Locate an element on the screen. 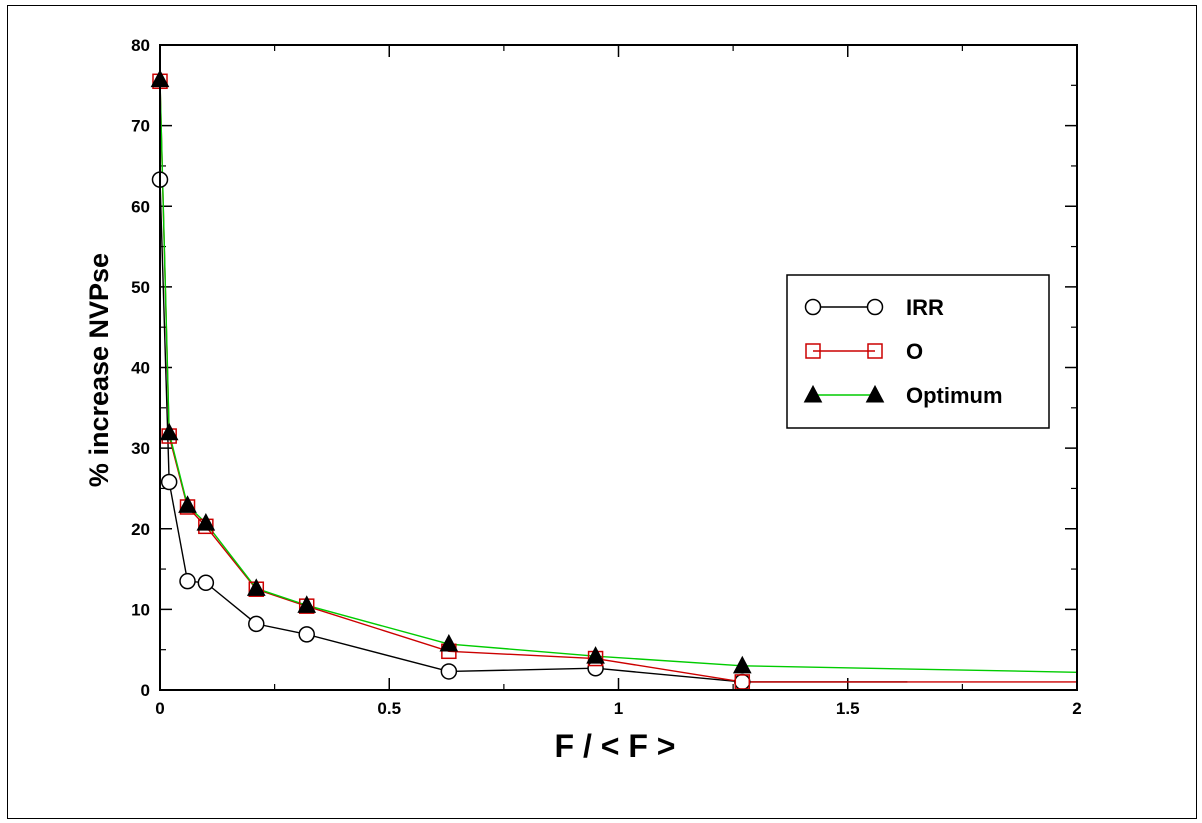 The width and height of the screenshot is (1202, 823). y-tick-label: 50 is located at coordinates (140, 287).